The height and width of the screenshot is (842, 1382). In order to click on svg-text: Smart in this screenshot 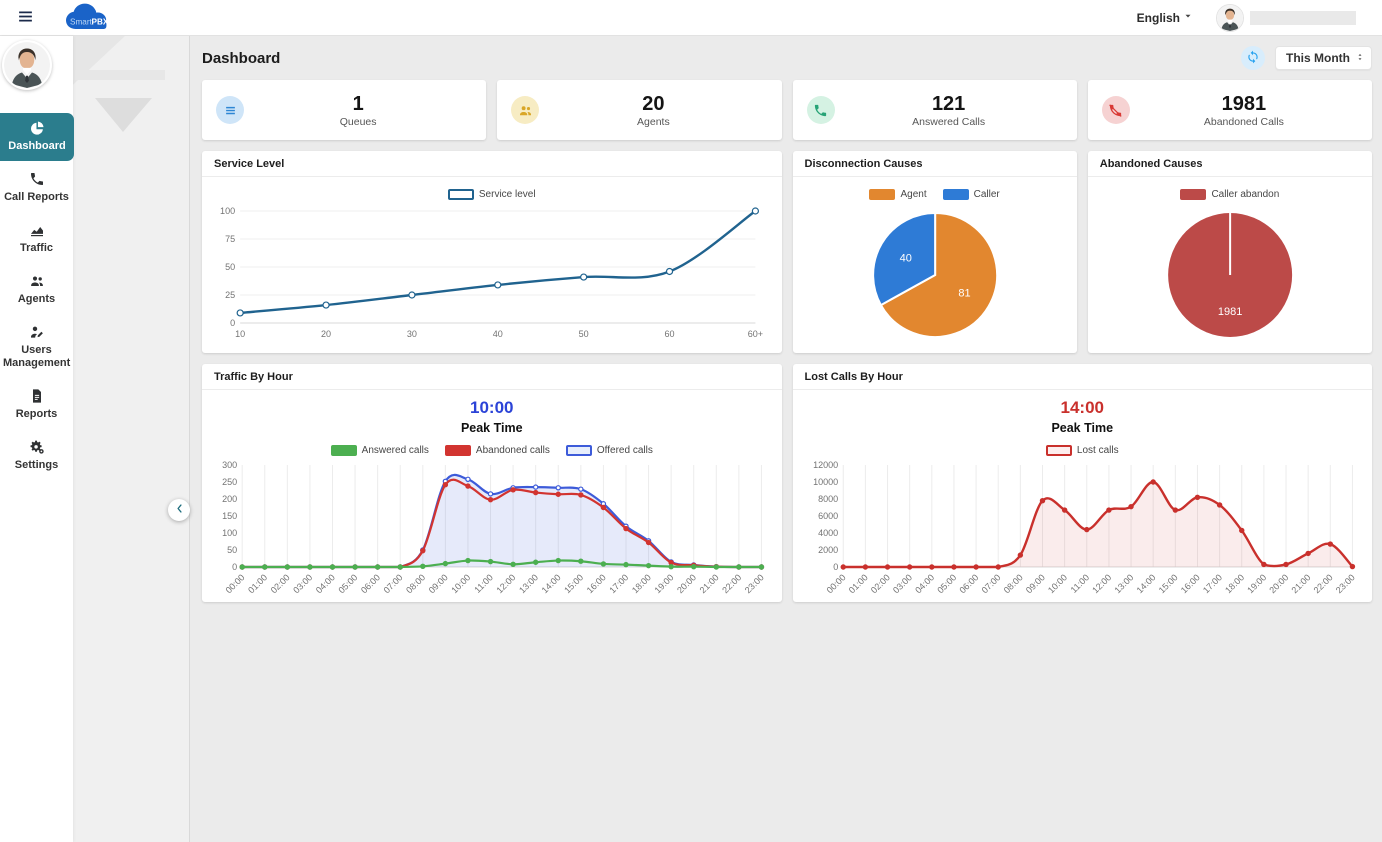, I will do `click(81, 21)`.